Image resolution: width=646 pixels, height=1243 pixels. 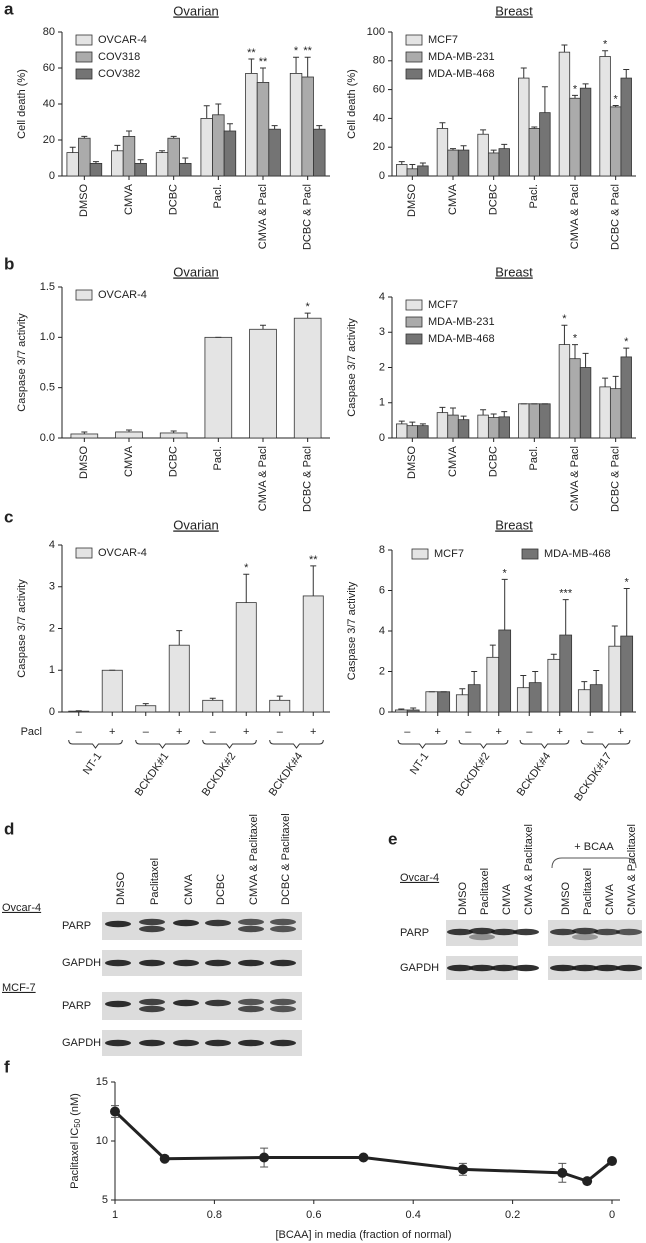 I want to click on legend-label: MDA-MB-231, so click(x=461, y=322).